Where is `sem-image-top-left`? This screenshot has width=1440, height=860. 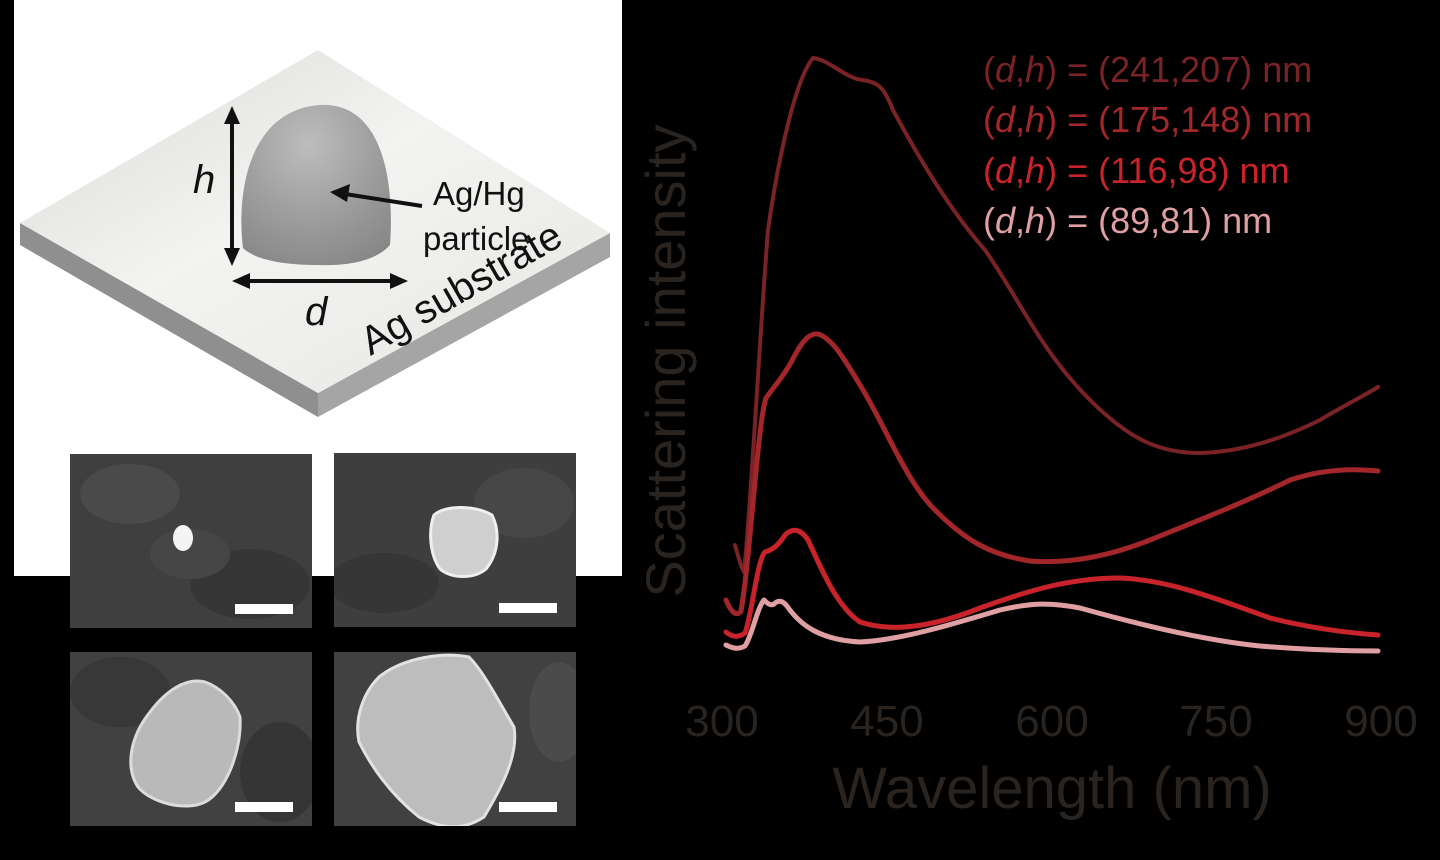 sem-image-top-left is located at coordinates (191, 541).